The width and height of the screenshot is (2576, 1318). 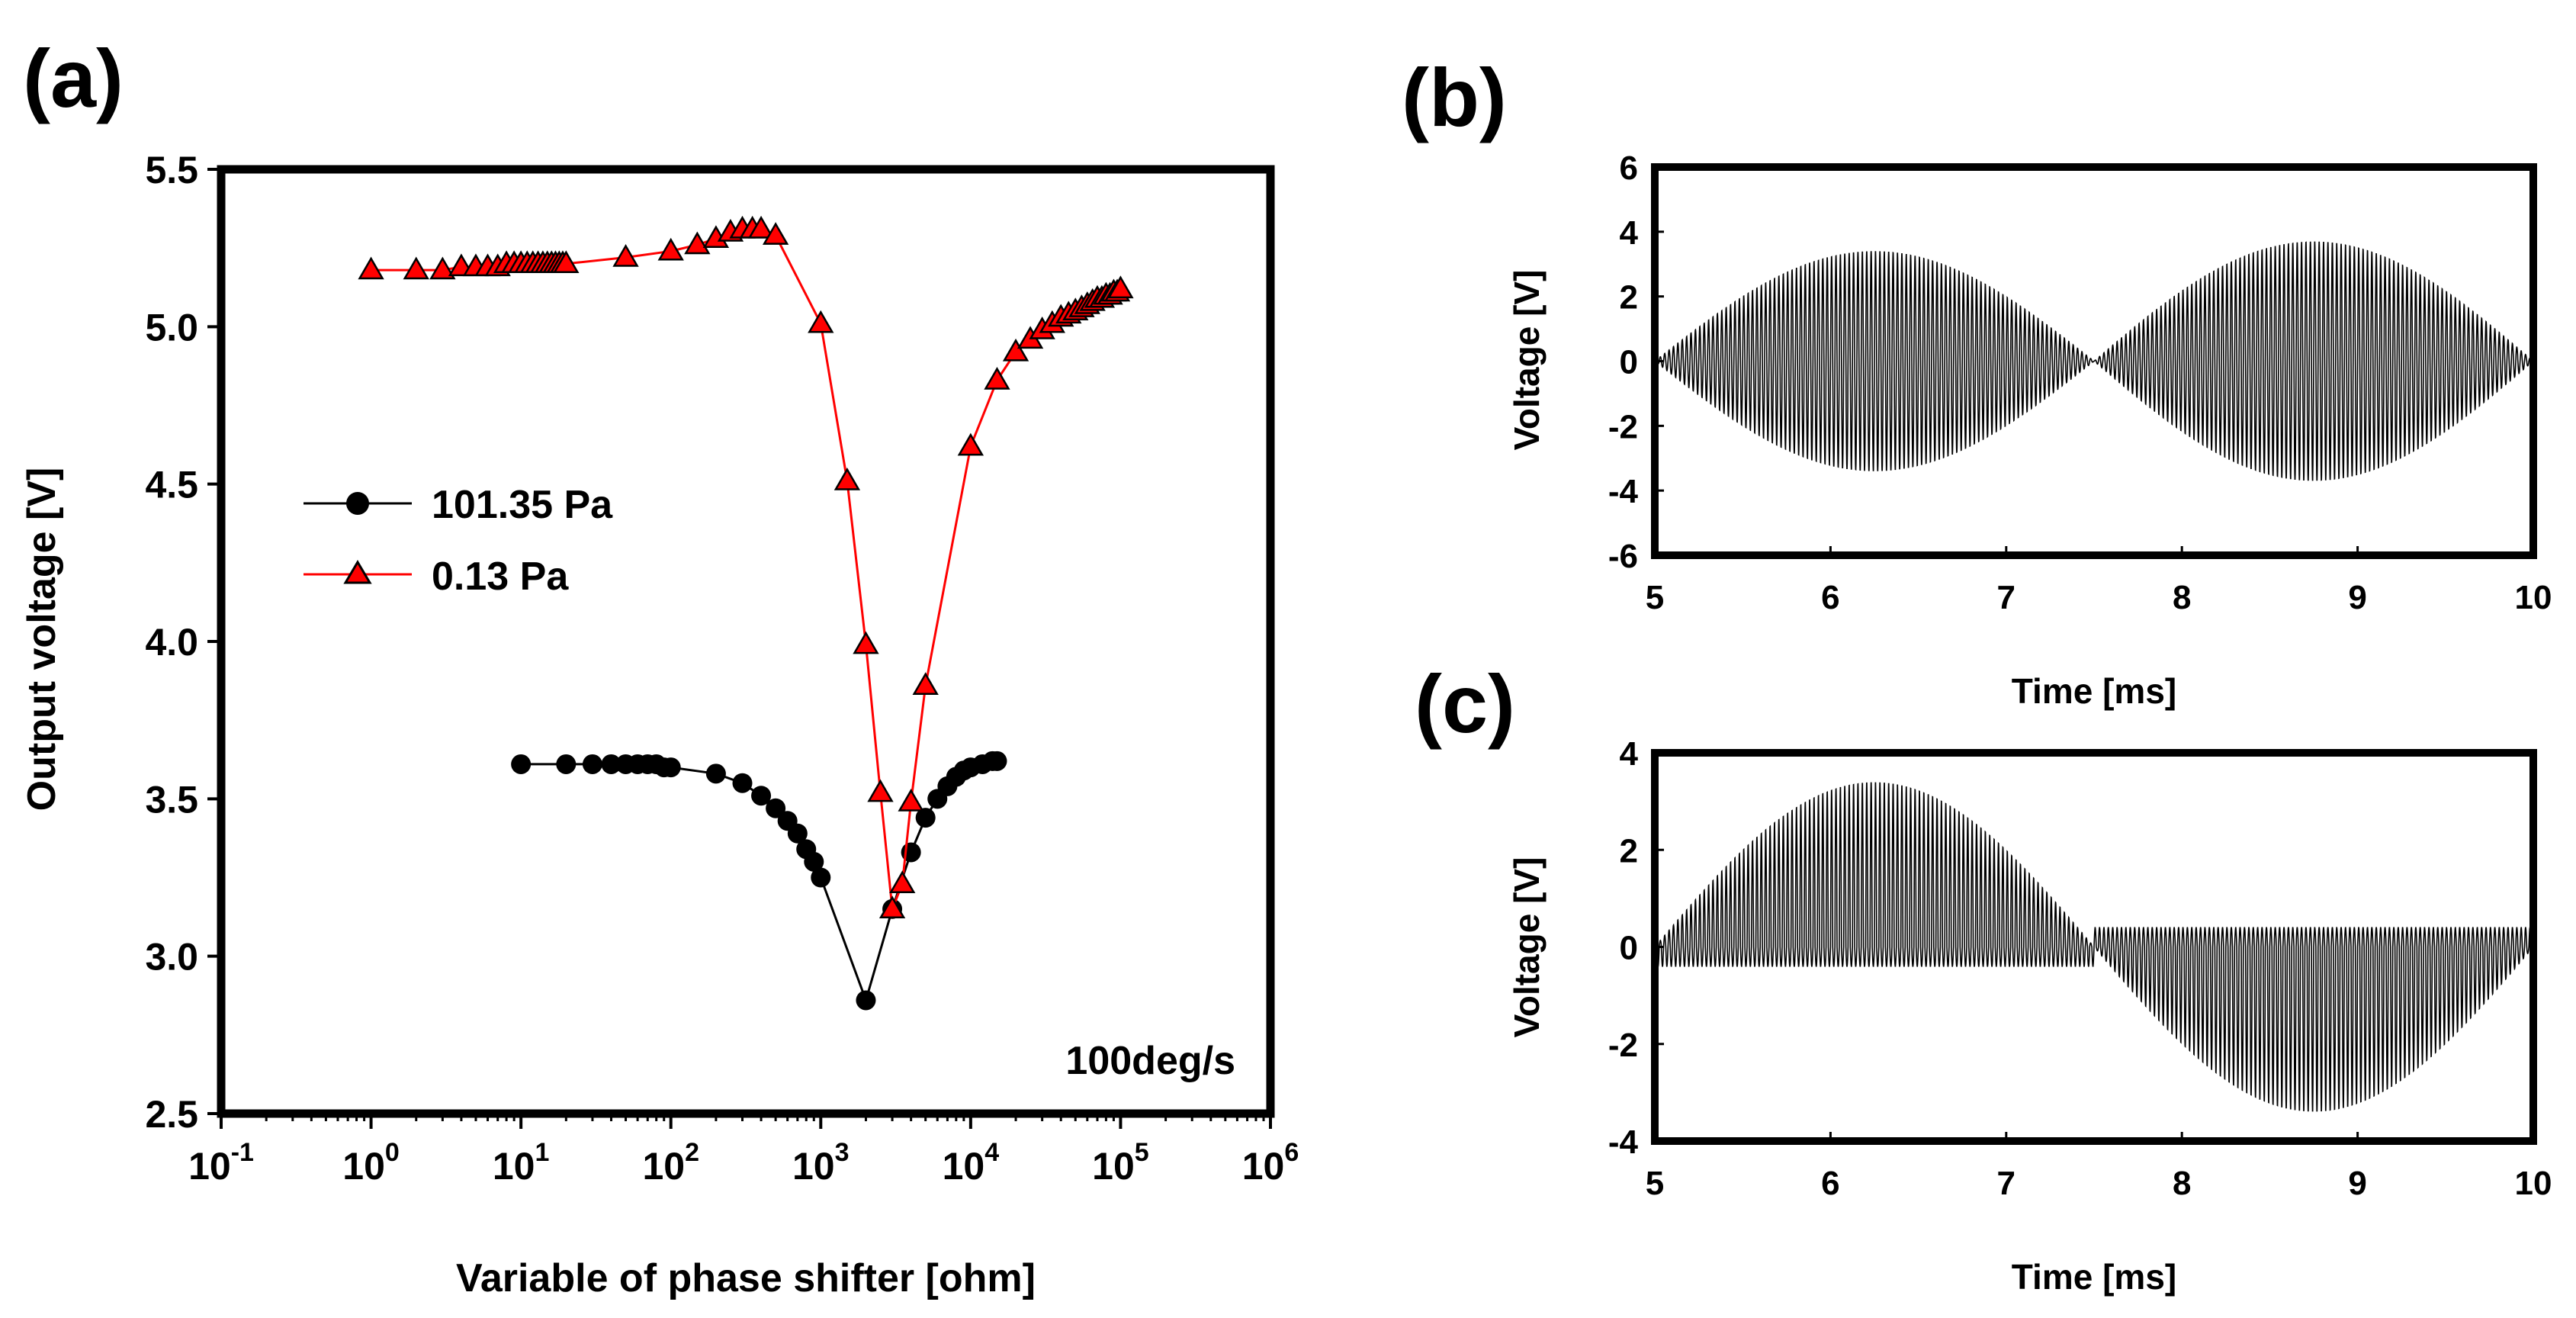 I want to click on x-tick-label: 10⁰, so click(x=371, y=1163).